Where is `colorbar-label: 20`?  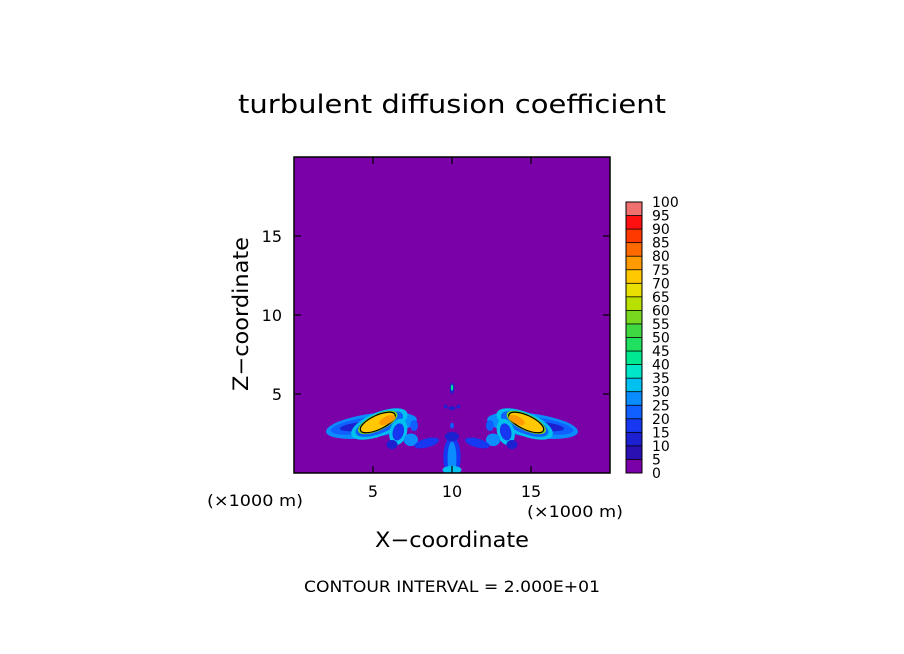
colorbar-label: 20 is located at coordinates (661, 420).